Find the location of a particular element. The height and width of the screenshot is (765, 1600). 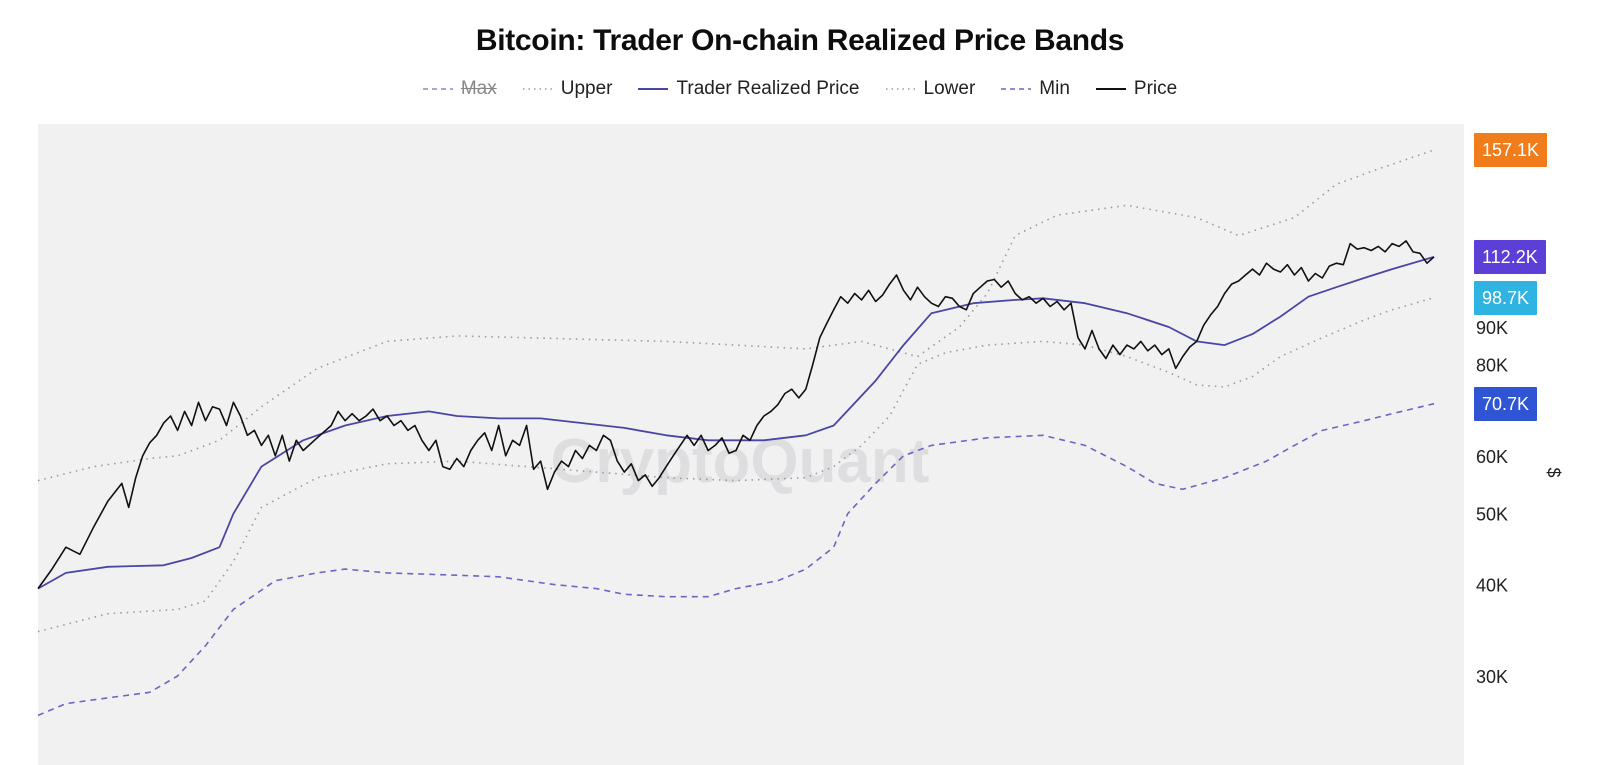

y-tick-label: 40K is located at coordinates (1492, 586).